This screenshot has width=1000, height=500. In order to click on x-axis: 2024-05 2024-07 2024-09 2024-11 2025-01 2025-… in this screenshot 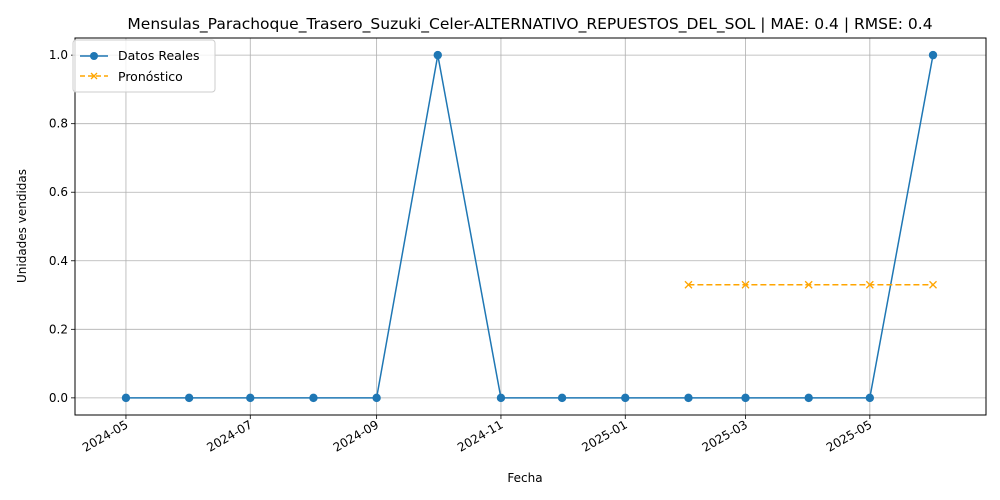, I will do `click(477, 435)`.